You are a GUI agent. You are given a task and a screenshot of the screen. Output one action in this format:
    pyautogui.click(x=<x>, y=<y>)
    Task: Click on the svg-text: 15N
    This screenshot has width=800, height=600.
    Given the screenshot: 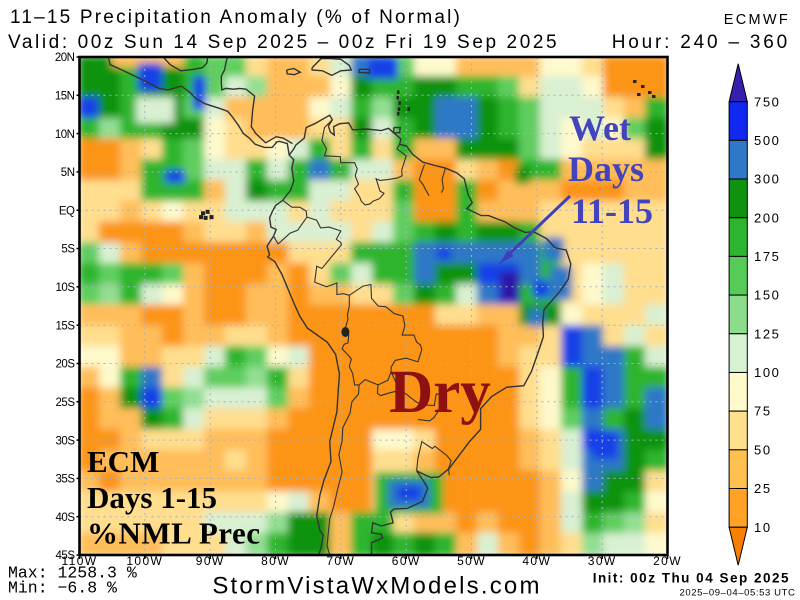 What is the action you would take?
    pyautogui.click(x=65, y=97)
    